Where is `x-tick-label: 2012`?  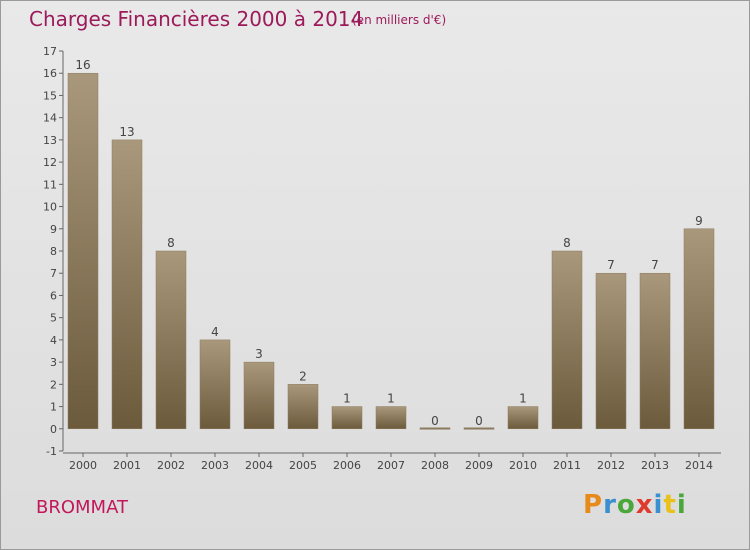
x-tick-label: 2012 is located at coordinates (611, 465).